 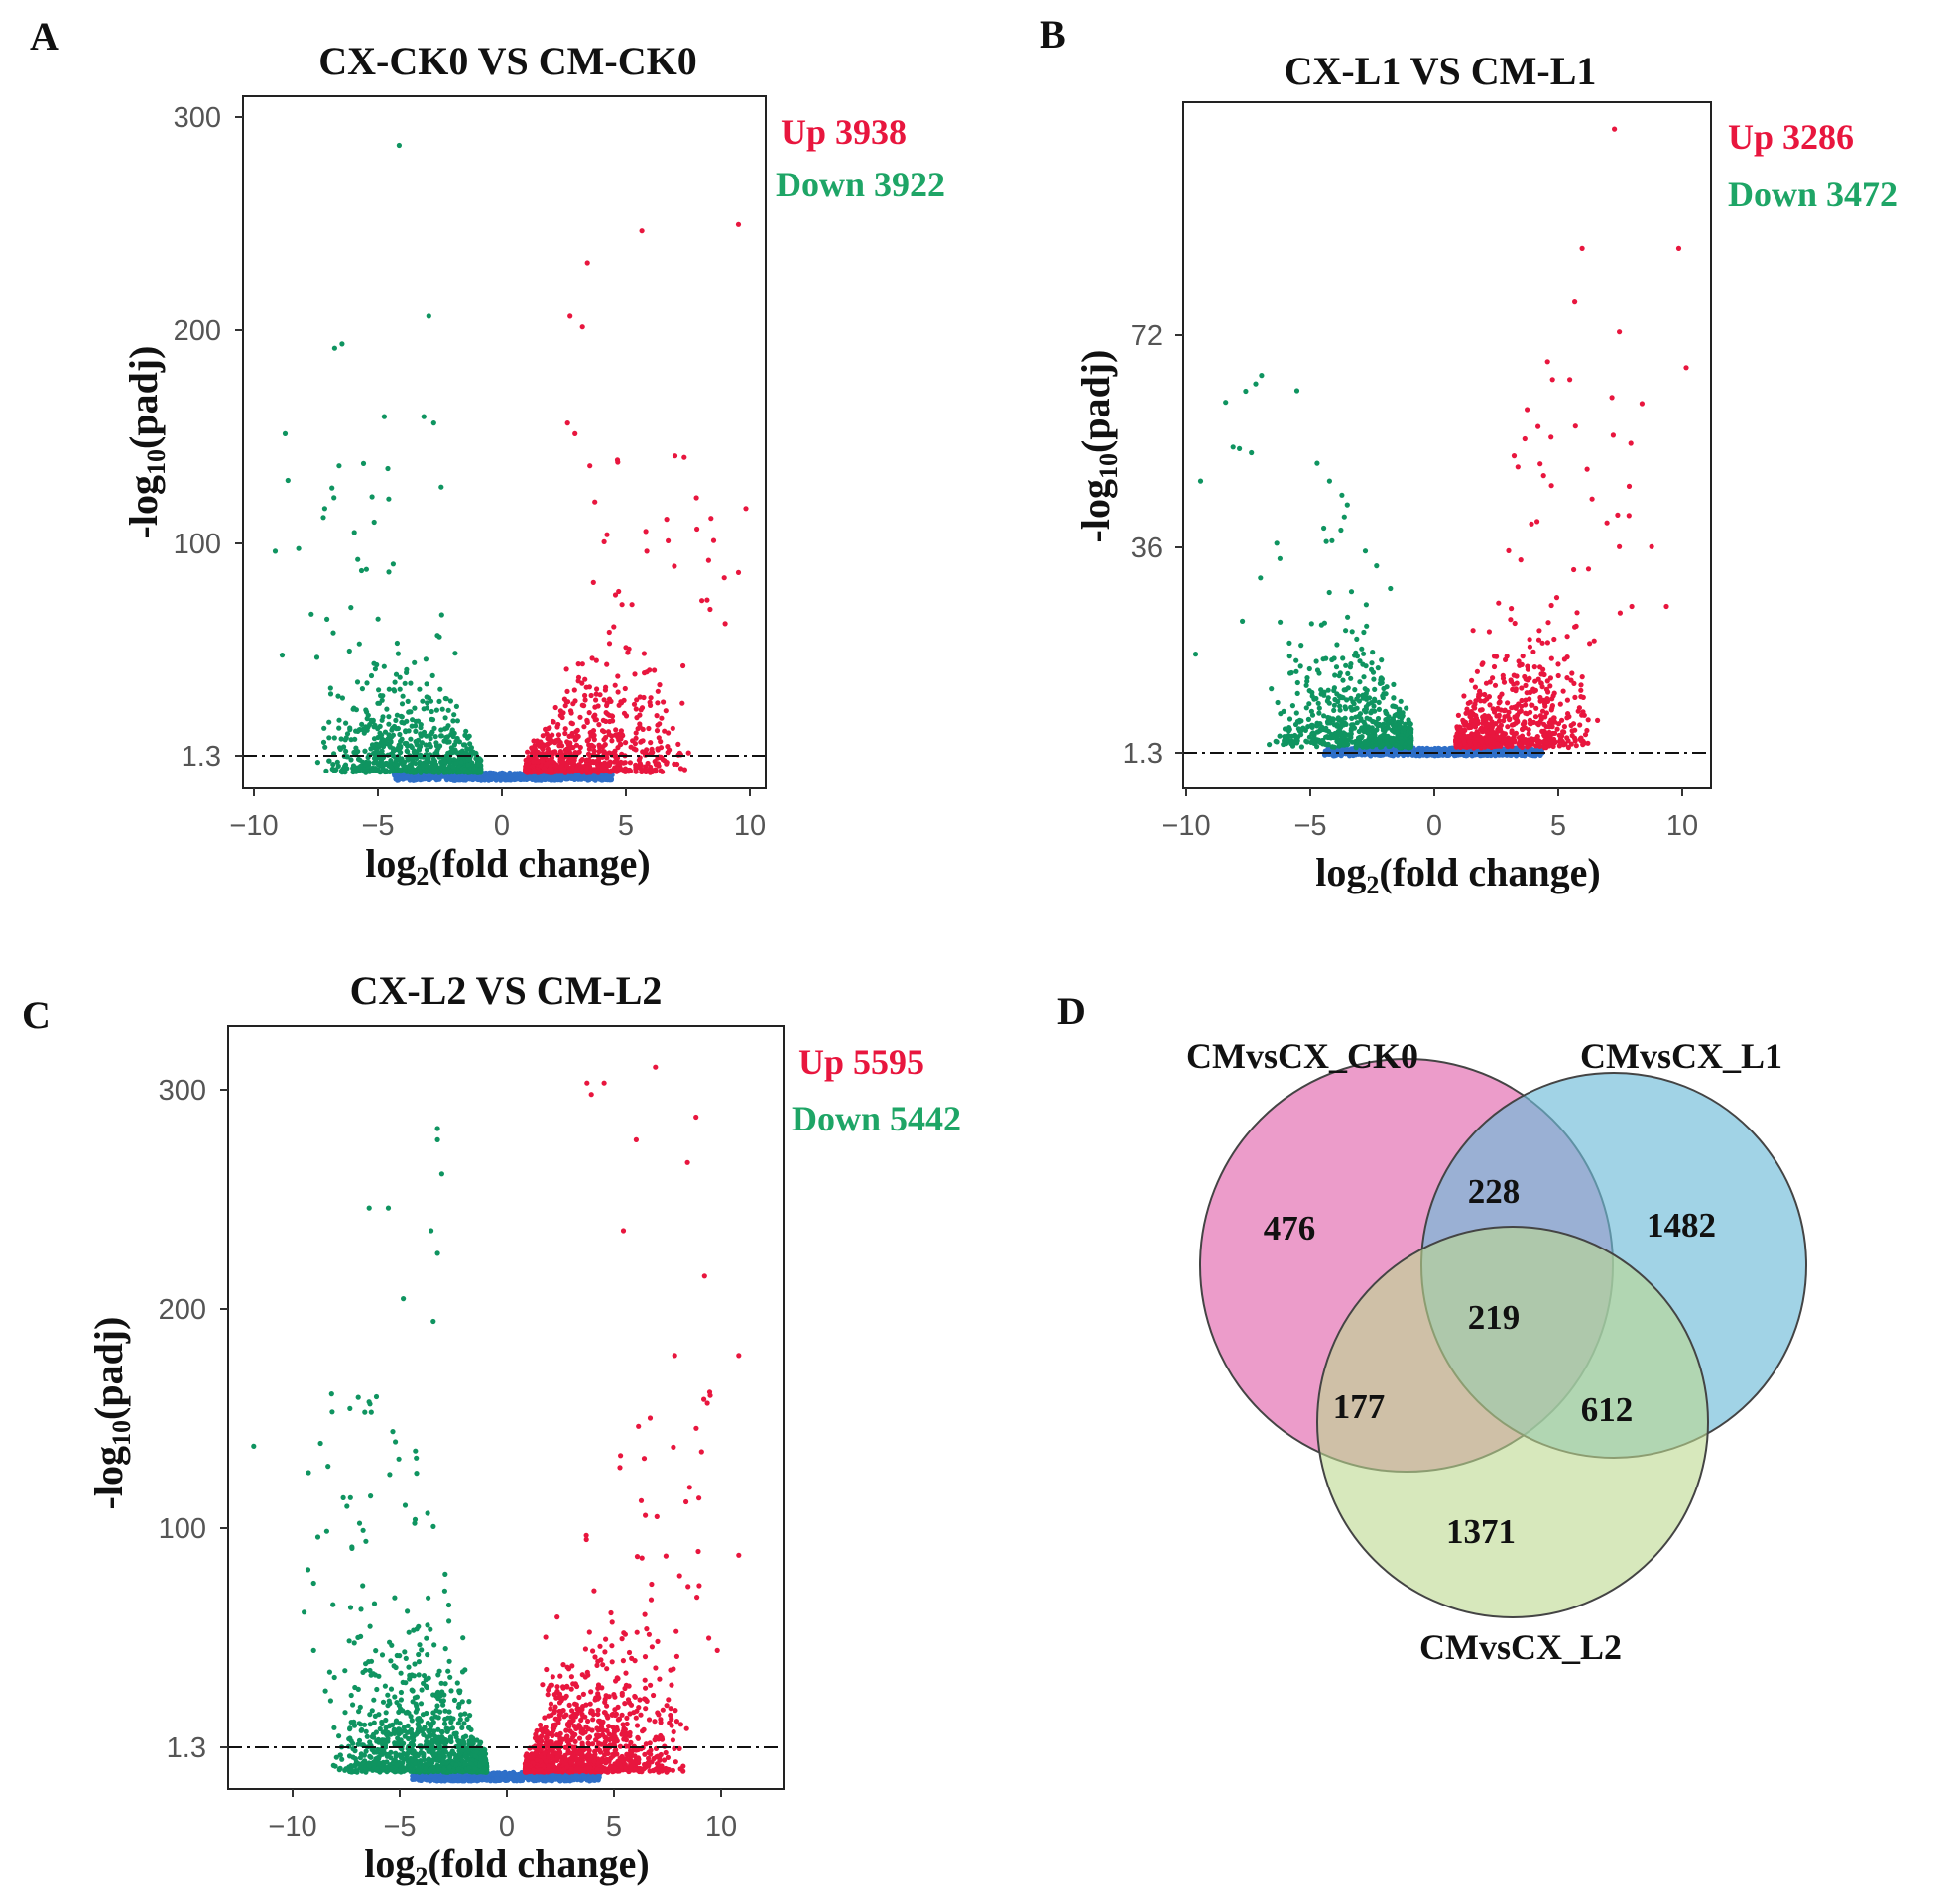 What do you see at coordinates (1813, 194) in the screenshot?
I see `legend-down-b: Down 3472` at bounding box center [1813, 194].